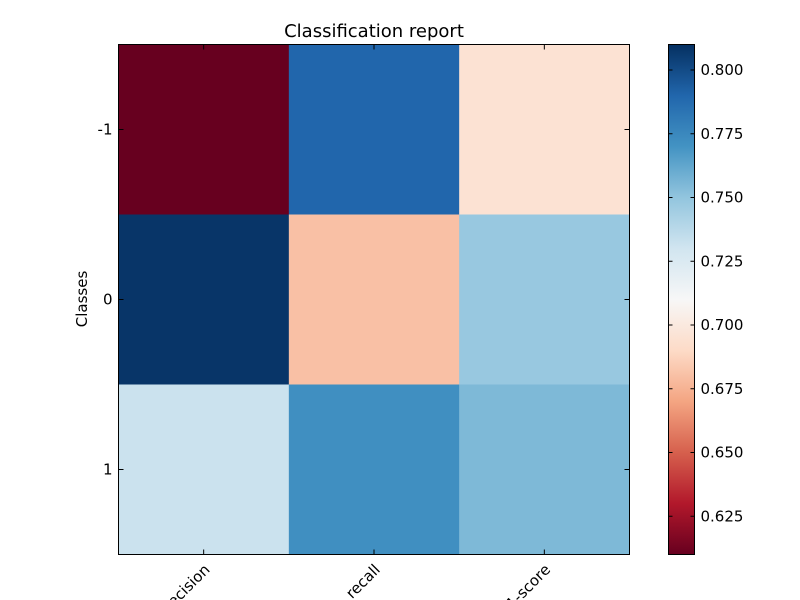  Describe the element at coordinates (108, 300) in the screenshot. I see `y-tick-label: 0` at that location.